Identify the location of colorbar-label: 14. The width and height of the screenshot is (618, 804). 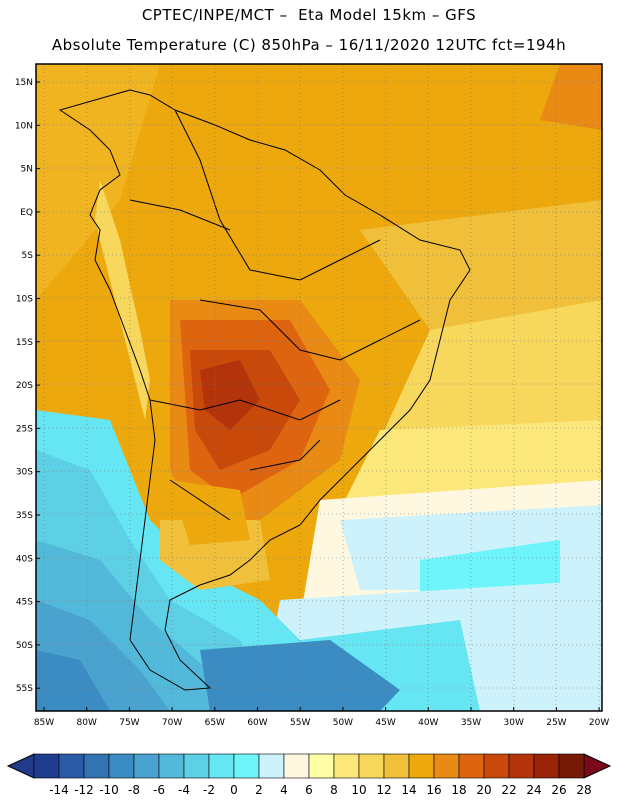
(408, 790).